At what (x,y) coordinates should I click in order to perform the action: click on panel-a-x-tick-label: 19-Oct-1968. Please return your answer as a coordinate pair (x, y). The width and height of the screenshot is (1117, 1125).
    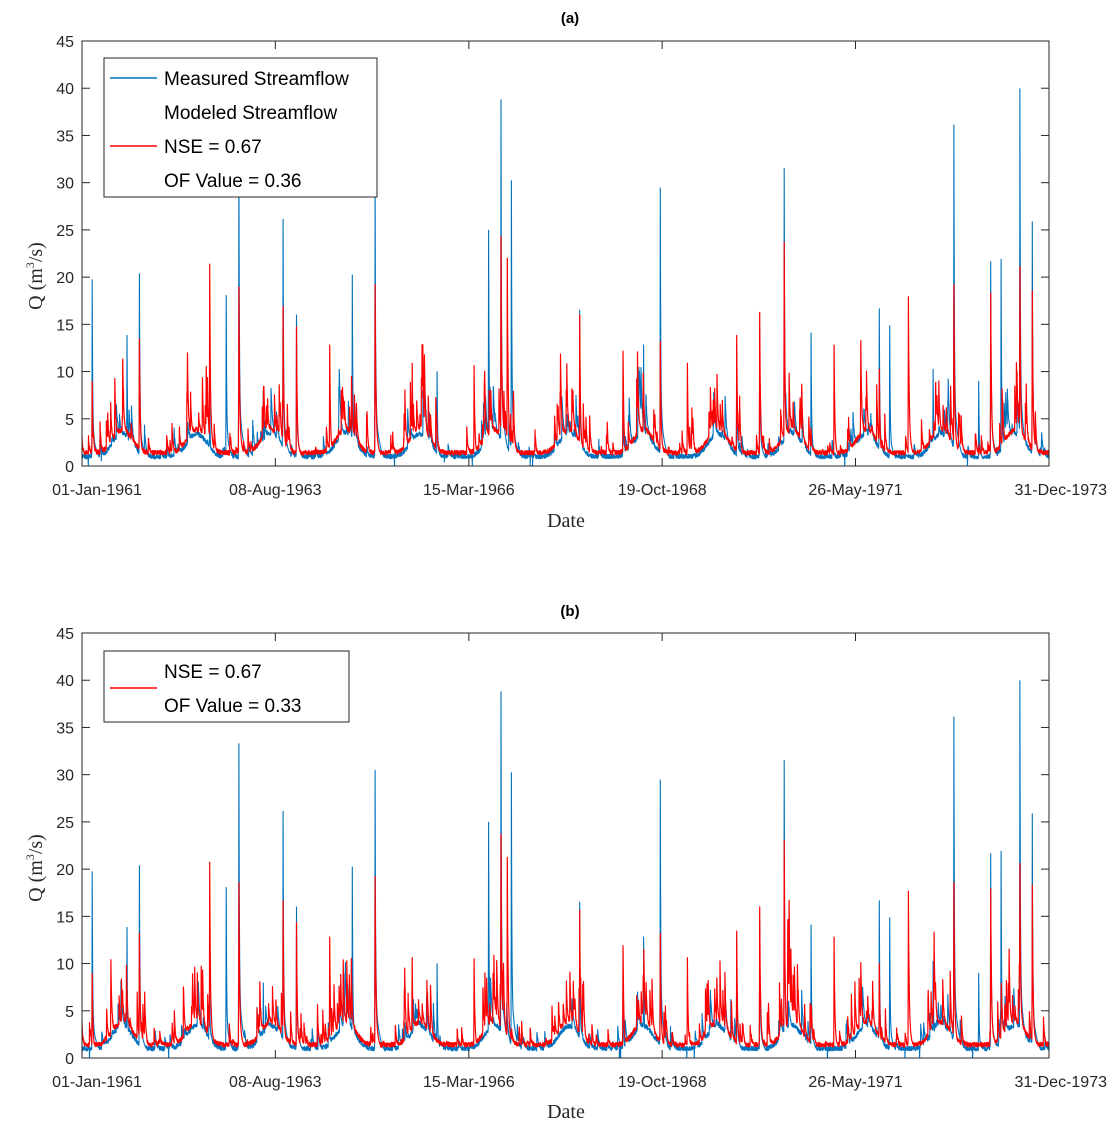
    Looking at the image, I should click on (662, 490).